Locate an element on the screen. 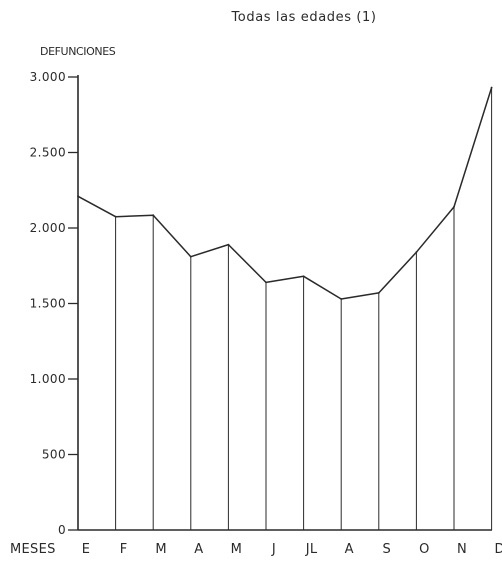 The image size is (502, 561). x-tick-label: E is located at coordinates (86, 549).